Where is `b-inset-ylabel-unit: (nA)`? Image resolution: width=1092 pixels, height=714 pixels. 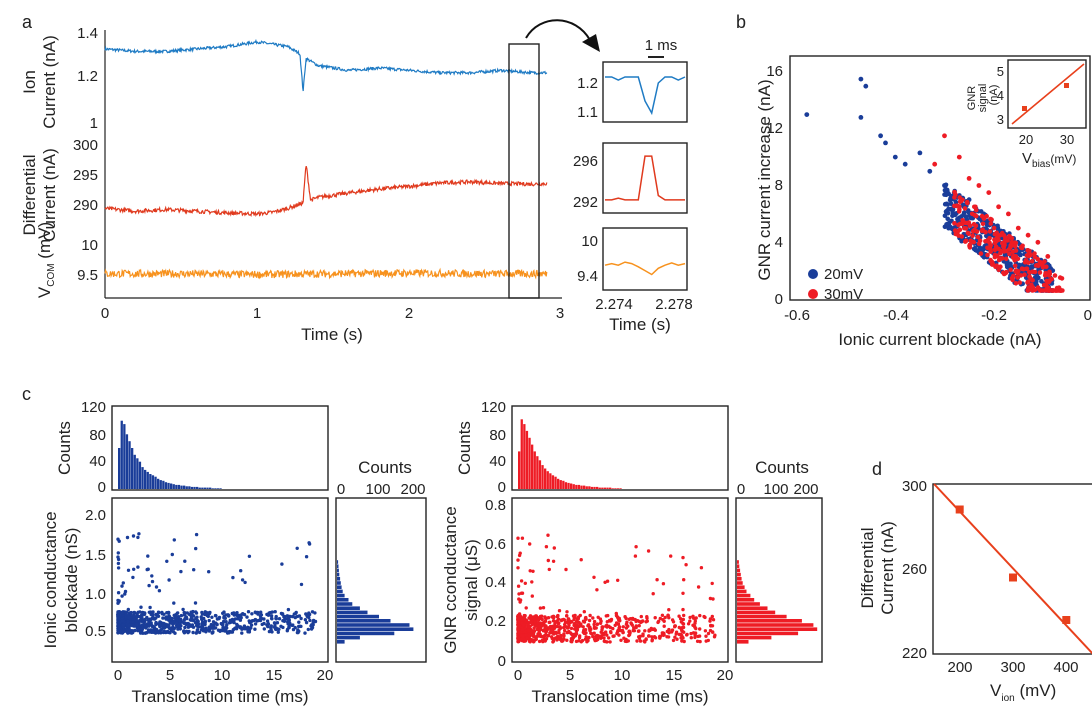
b-inset-ylabel-unit: (nA) is located at coordinates (994, 95).